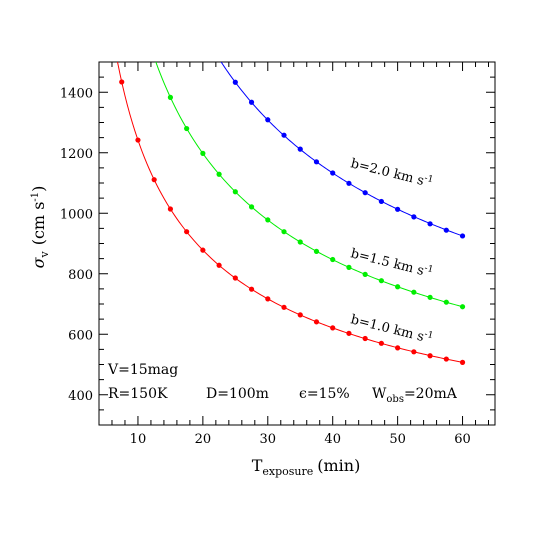 This screenshot has height=540, width=540. Describe the element at coordinates (324, 394) in the screenshot. I see `annotation-efficiency: ϵ=15%` at that location.